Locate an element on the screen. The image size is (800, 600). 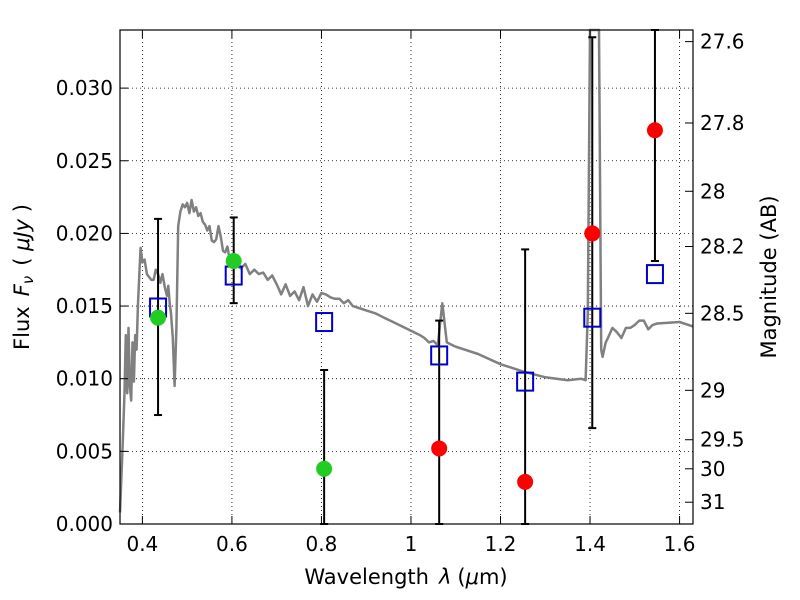
x-tick-label: 1.6 is located at coordinates (680, 544).